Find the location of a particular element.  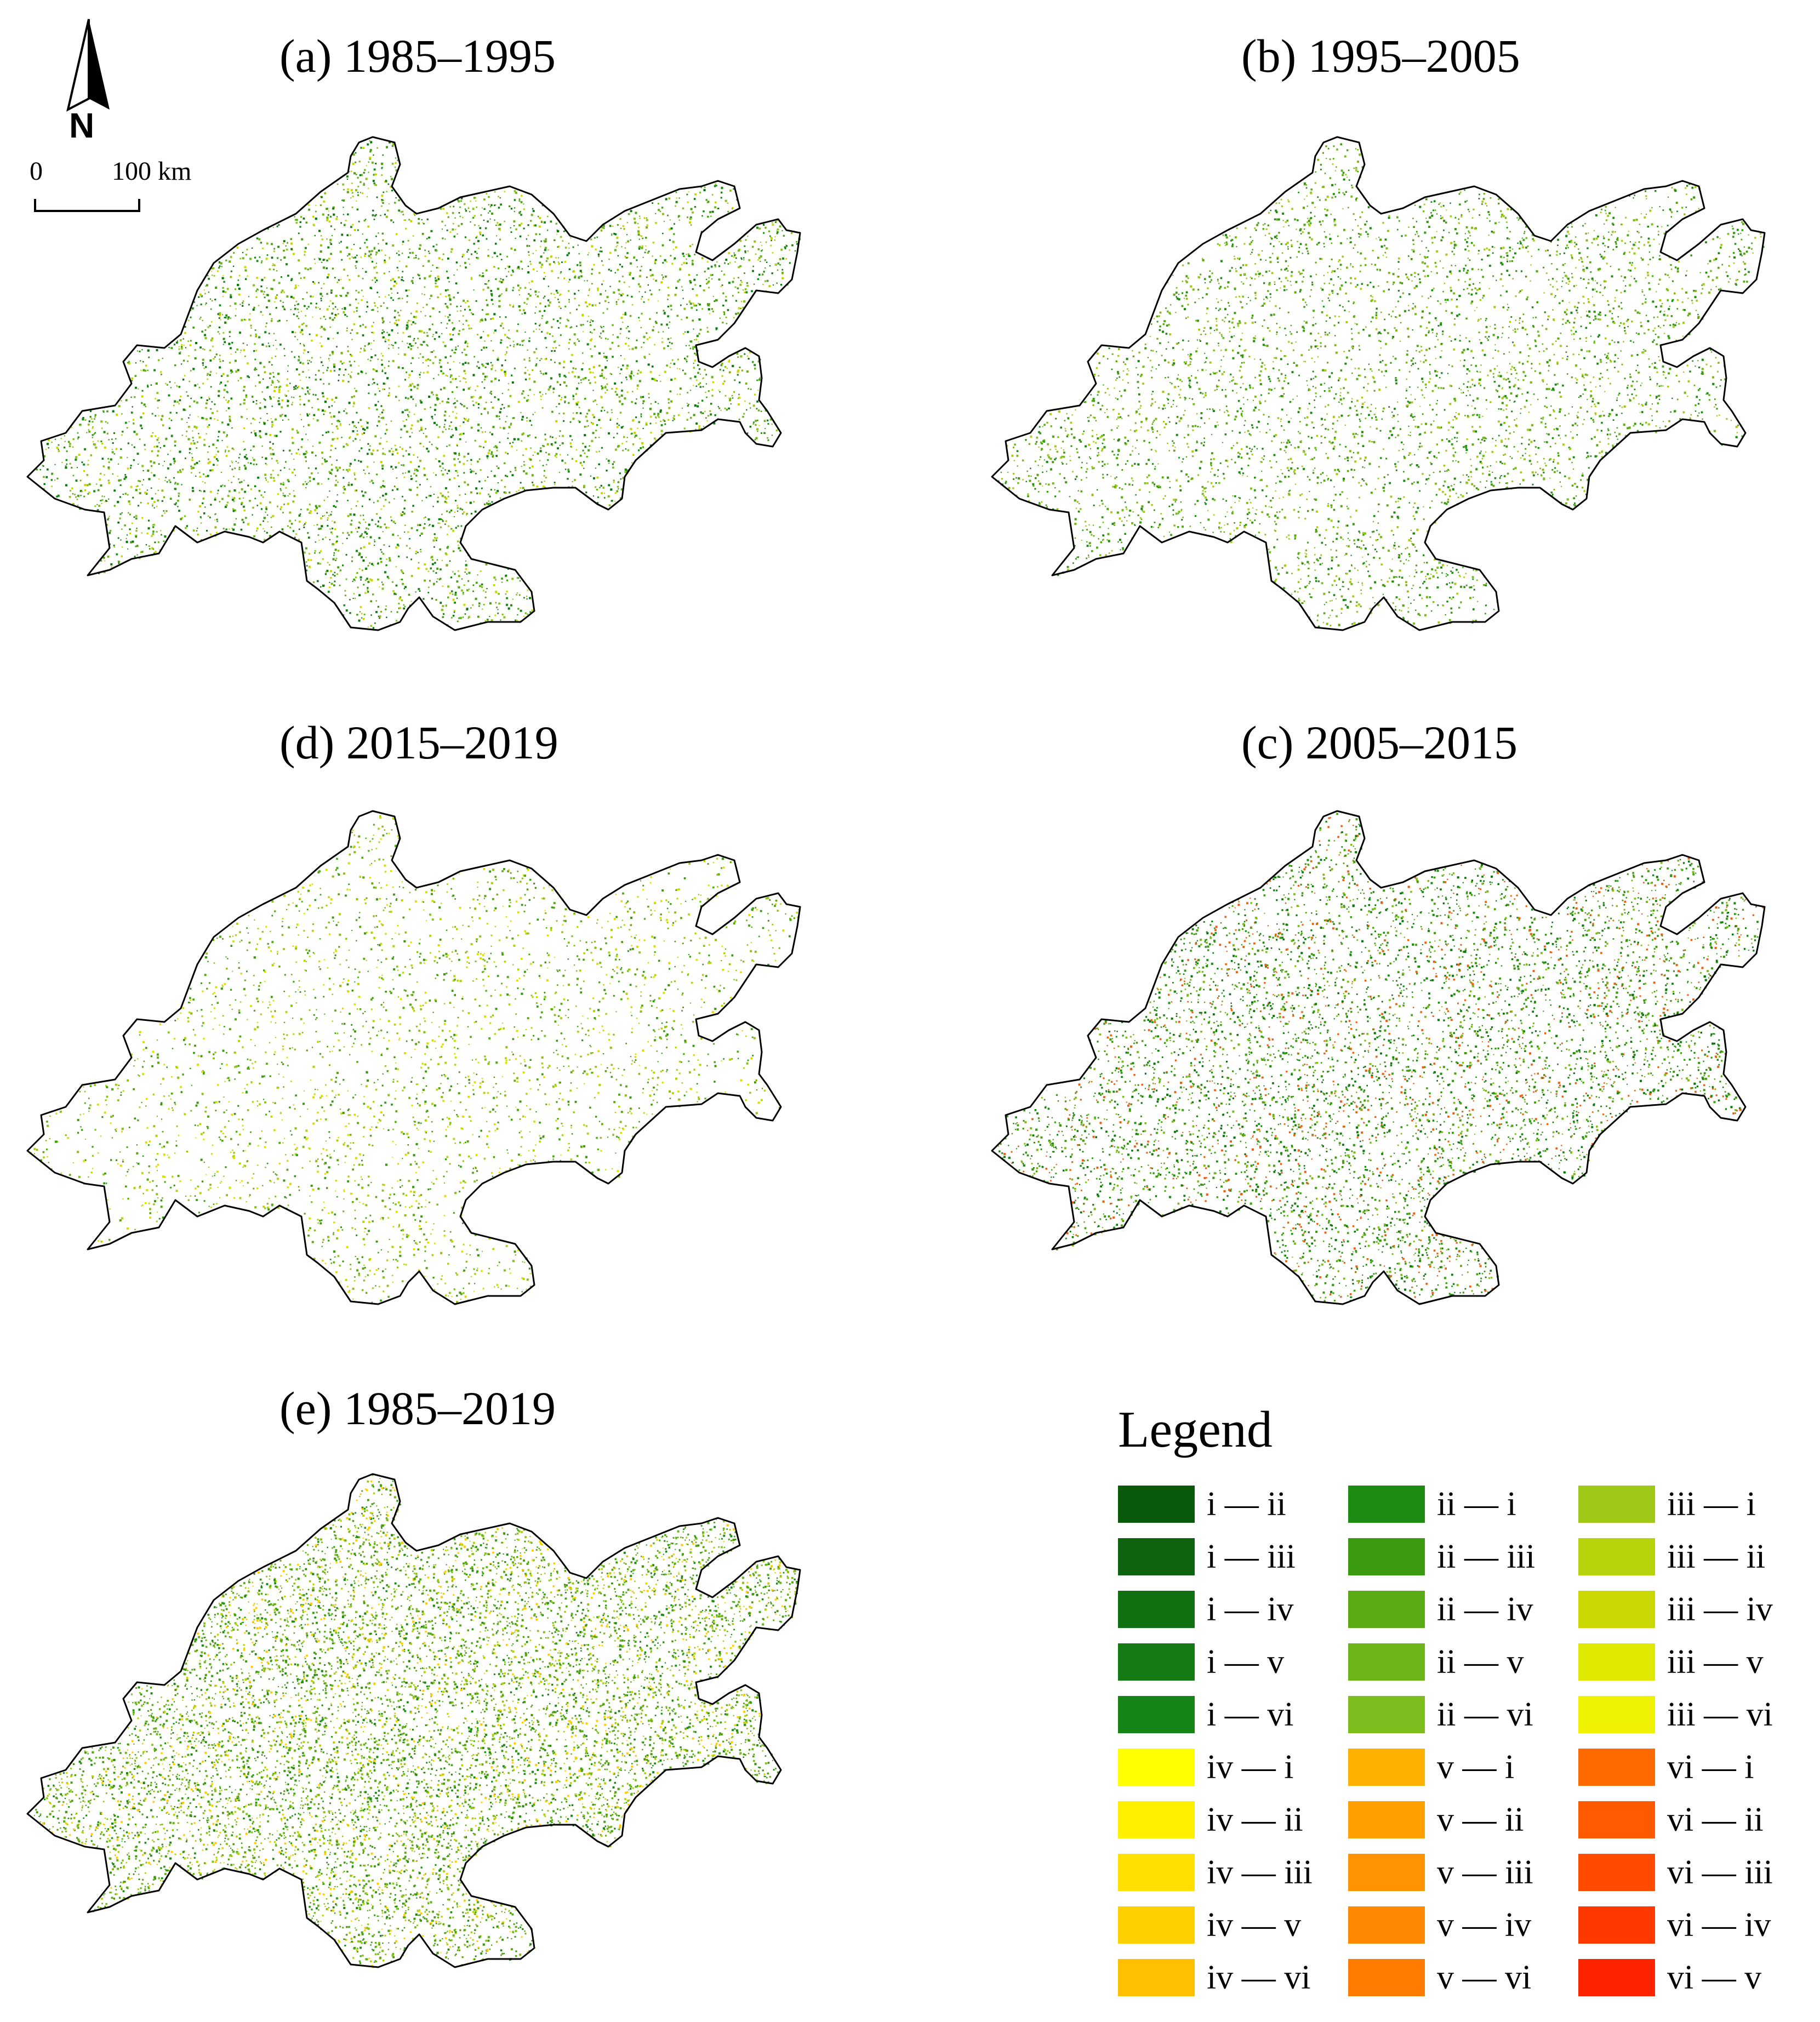

legend-item: vi — ii is located at coordinates (1693, 1818).